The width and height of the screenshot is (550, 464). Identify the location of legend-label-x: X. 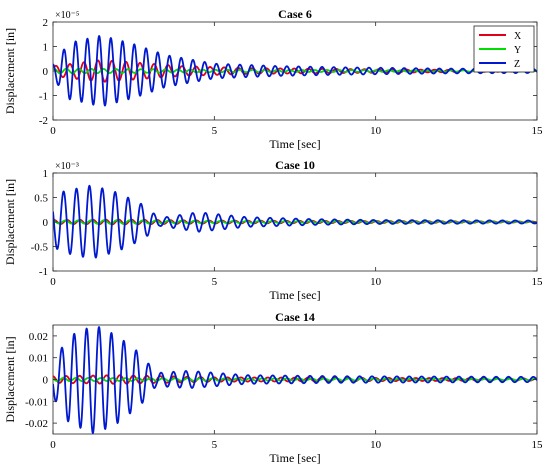
(518, 36).